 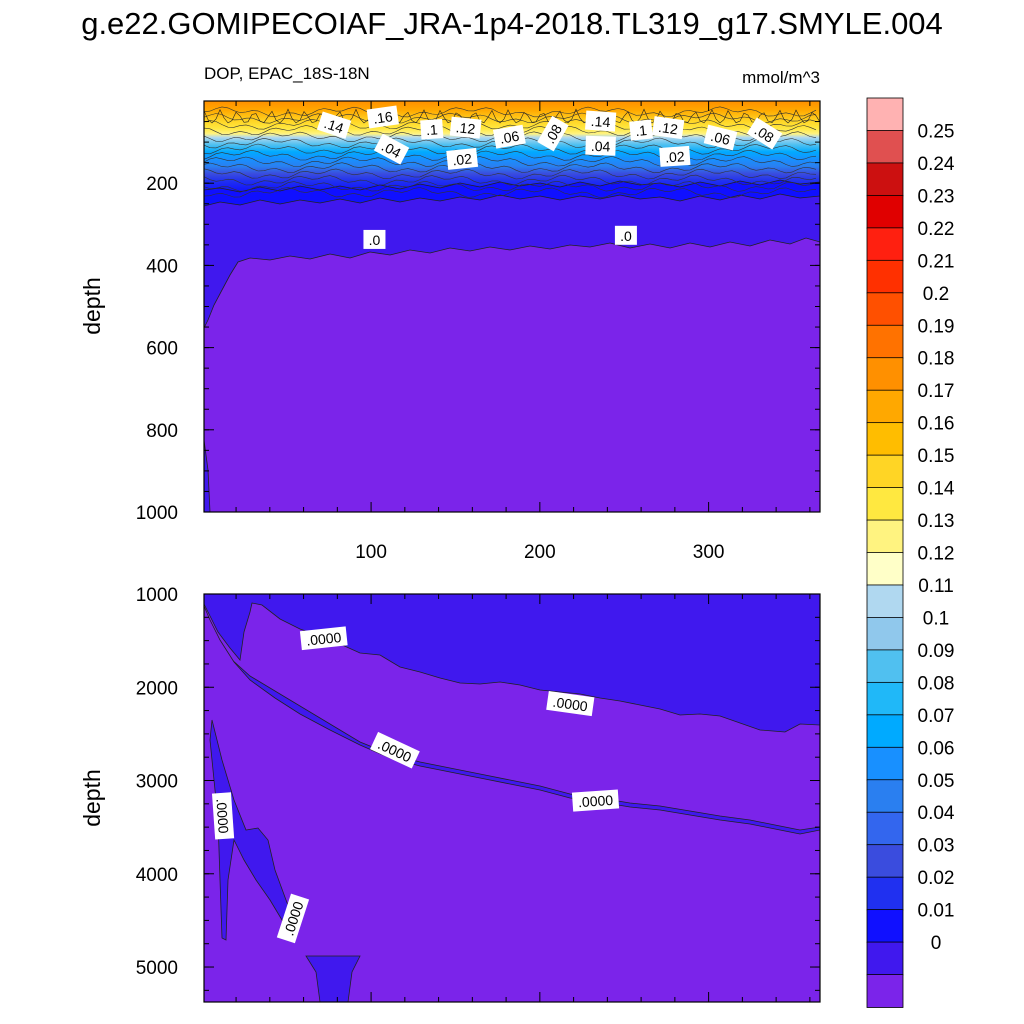 What do you see at coordinates (509, 136) in the screenshot?
I see `contour-label: .06` at bounding box center [509, 136].